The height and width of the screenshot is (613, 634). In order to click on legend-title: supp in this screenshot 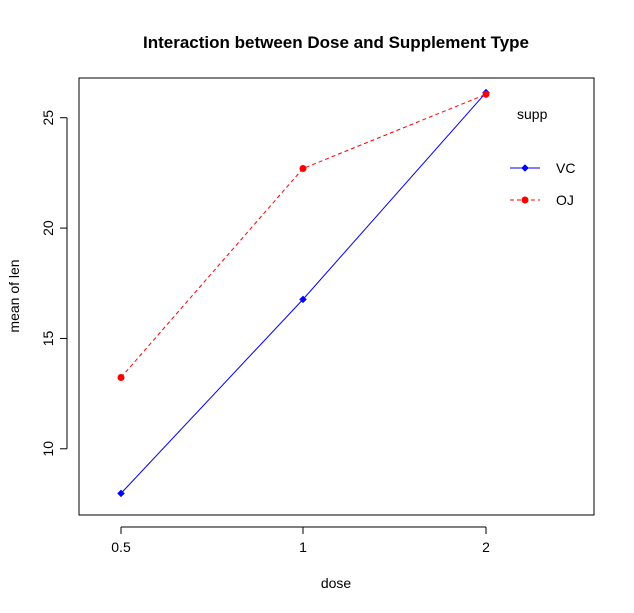, I will do `click(532, 114)`.